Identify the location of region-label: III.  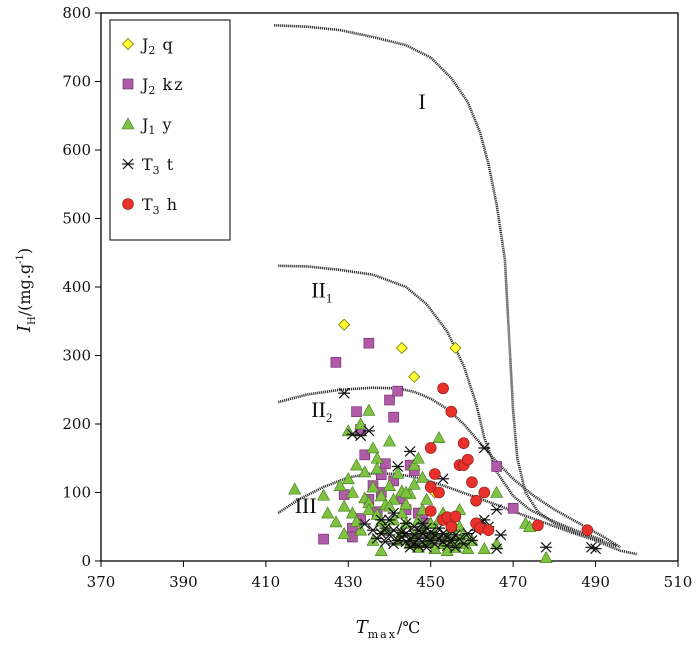
(306, 505).